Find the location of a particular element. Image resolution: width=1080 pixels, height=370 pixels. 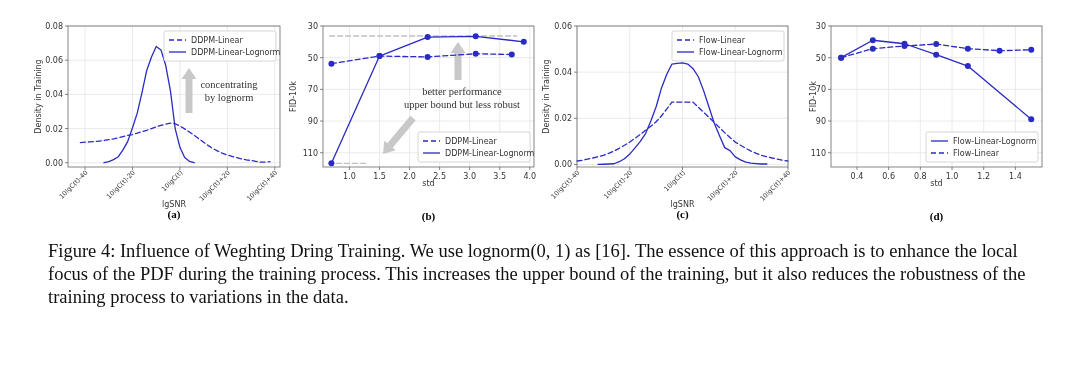

text: (d) is located at coordinates (936, 216).